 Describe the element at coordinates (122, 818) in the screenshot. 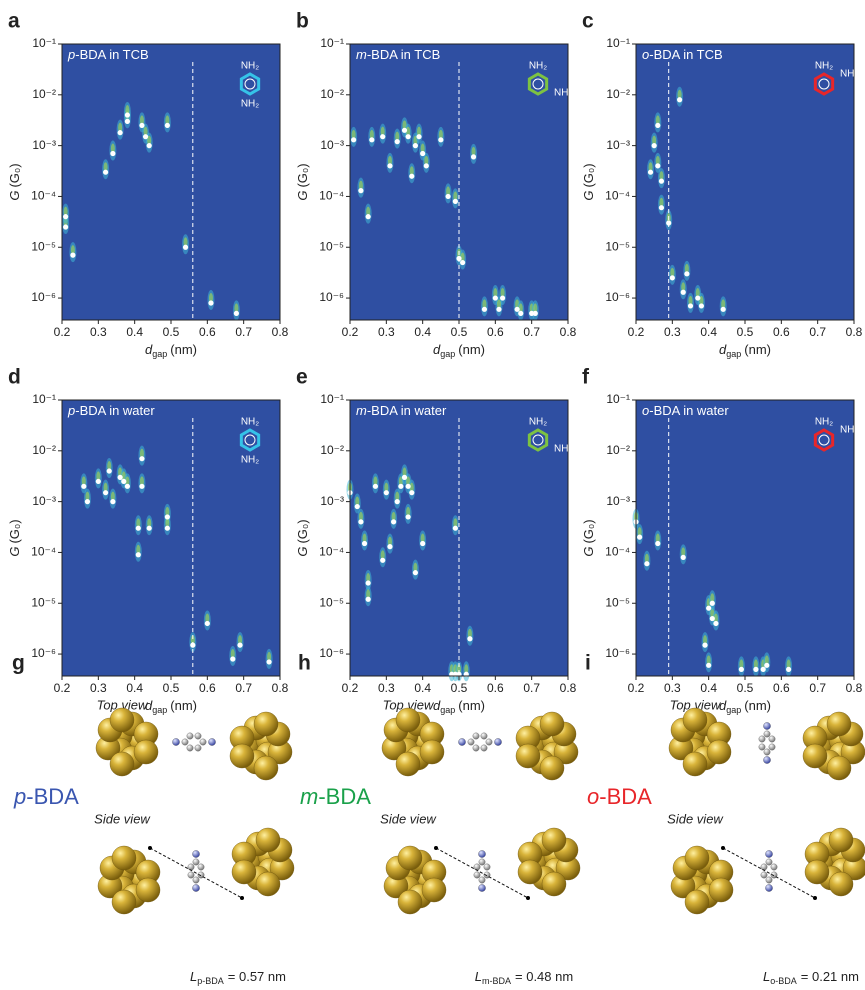

I see `view-label: Side view` at that location.